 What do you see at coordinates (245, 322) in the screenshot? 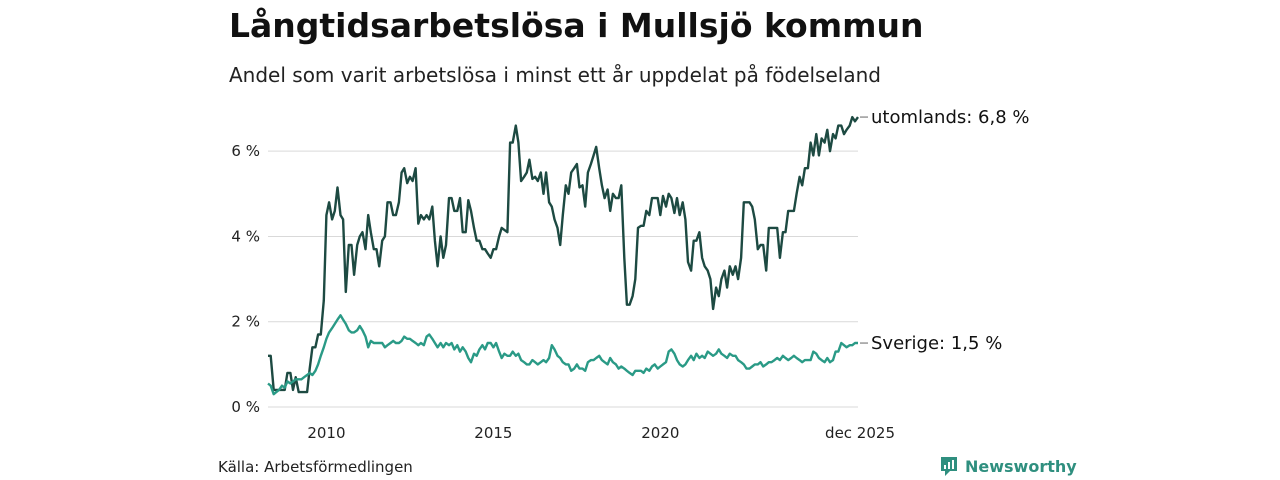
I see `y-tick-label: 2 %` at bounding box center [245, 322].